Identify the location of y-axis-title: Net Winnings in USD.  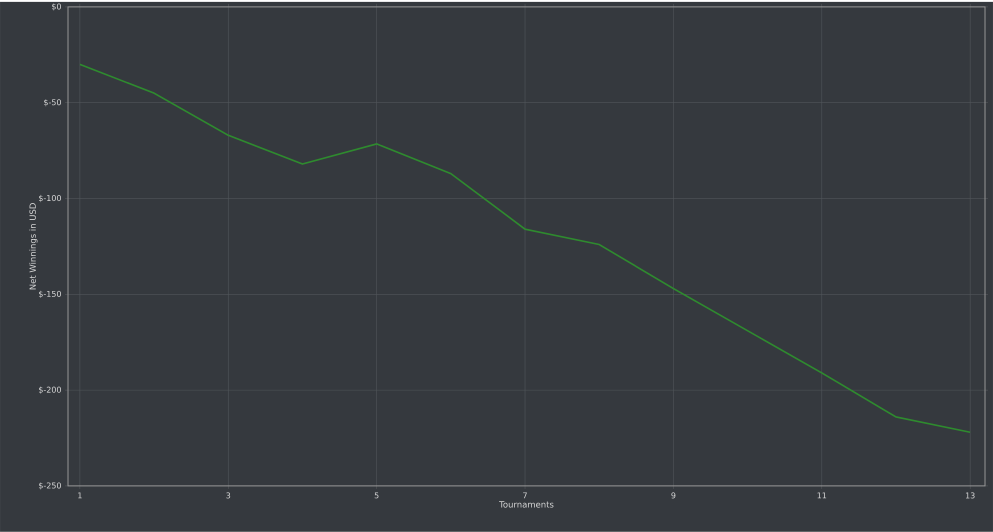
(33, 246).